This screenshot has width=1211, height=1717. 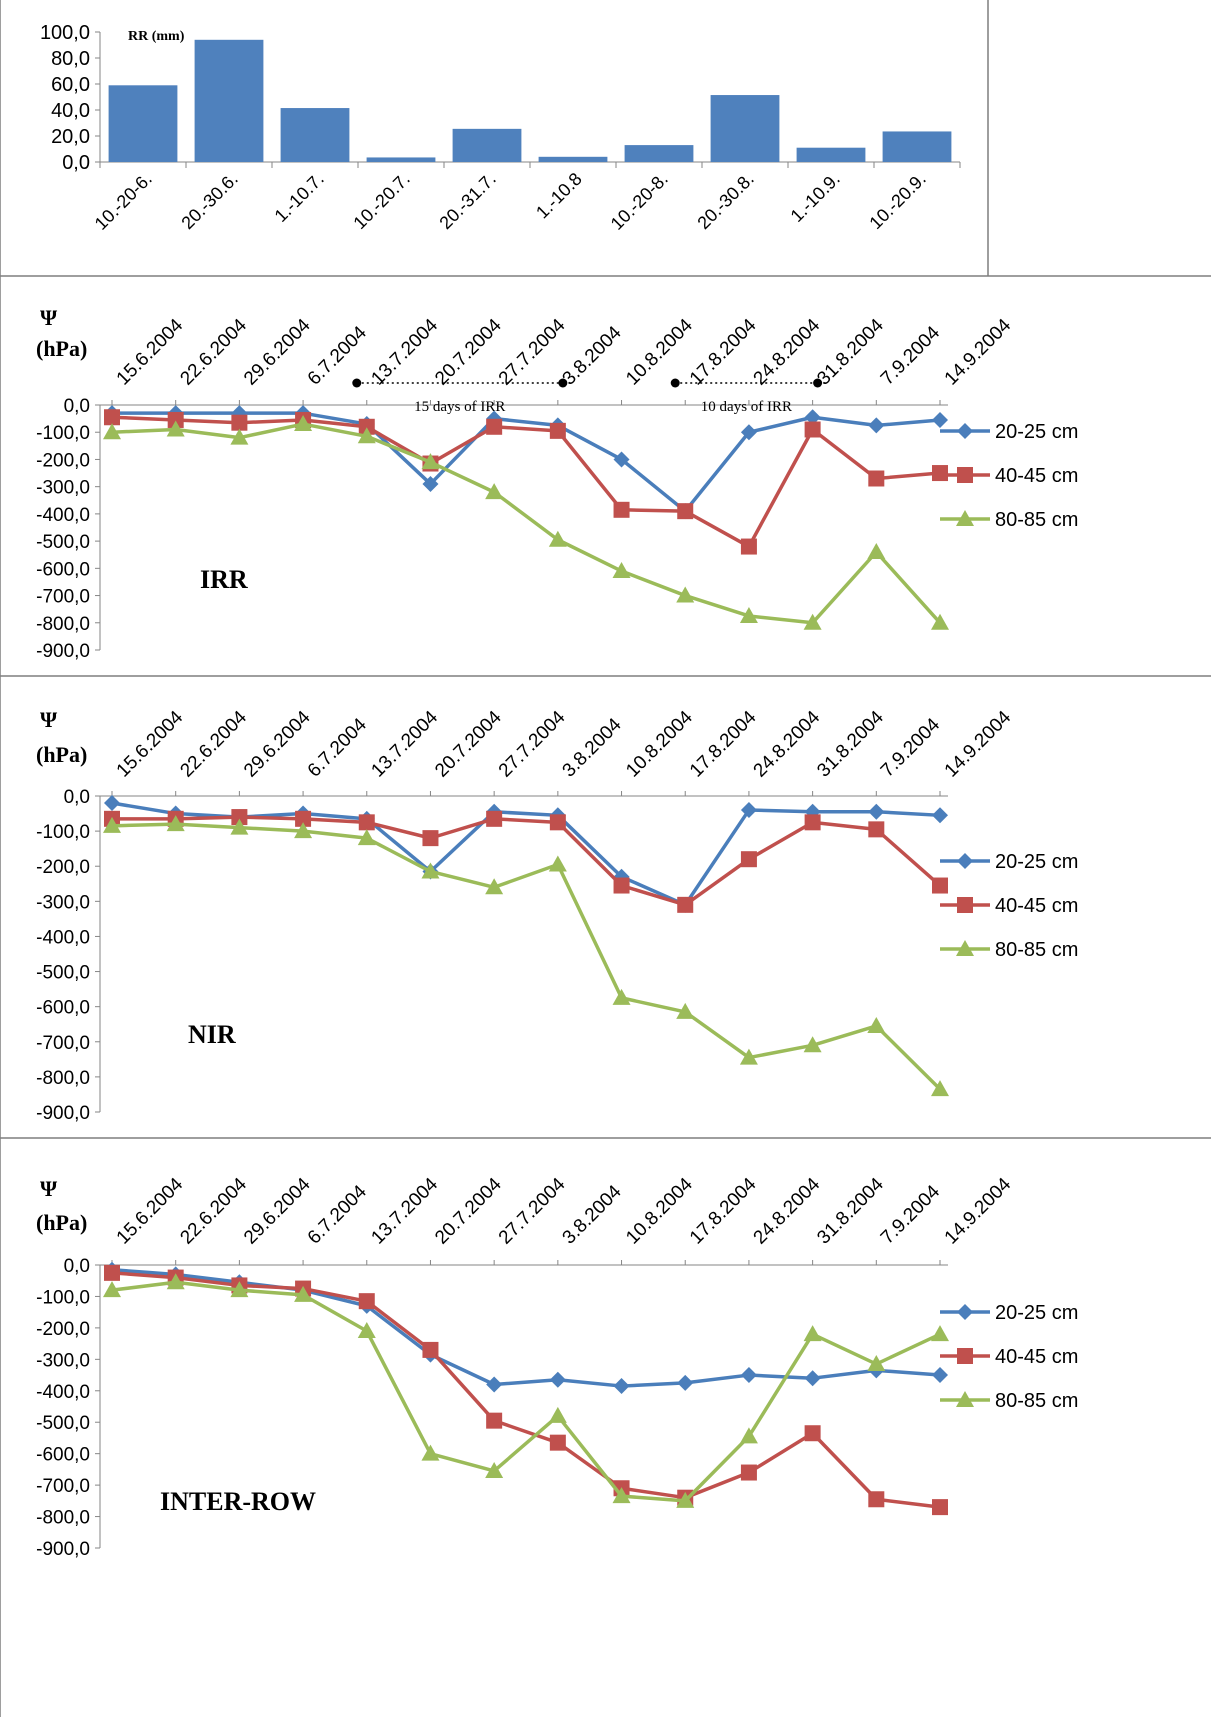 I want to click on series-line-20-25-cm, so click(x=526, y=462).